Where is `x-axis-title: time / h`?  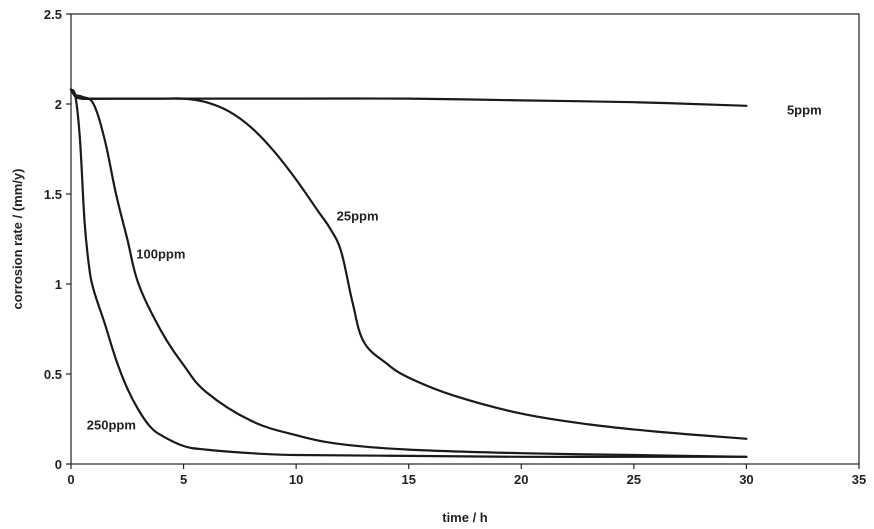 x-axis-title: time / h is located at coordinates (465, 517).